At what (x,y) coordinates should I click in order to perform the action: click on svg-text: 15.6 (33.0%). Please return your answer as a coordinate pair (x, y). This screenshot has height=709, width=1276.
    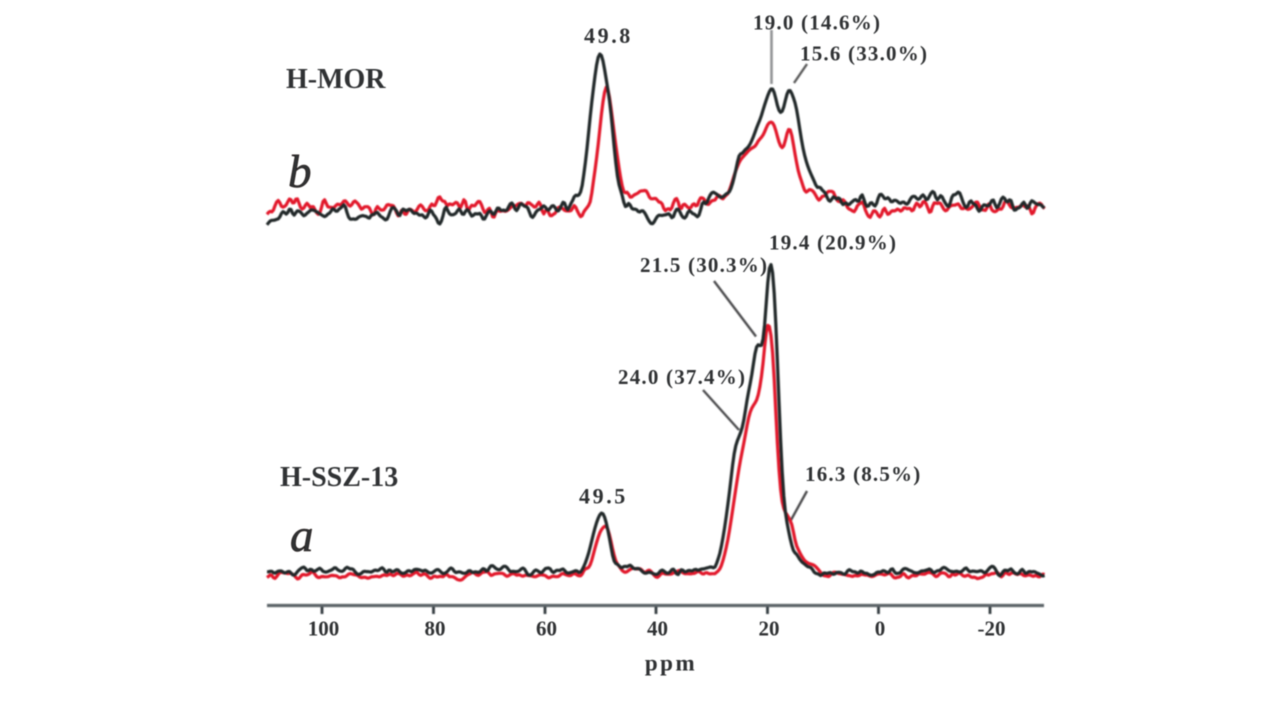
    Looking at the image, I should click on (864, 54).